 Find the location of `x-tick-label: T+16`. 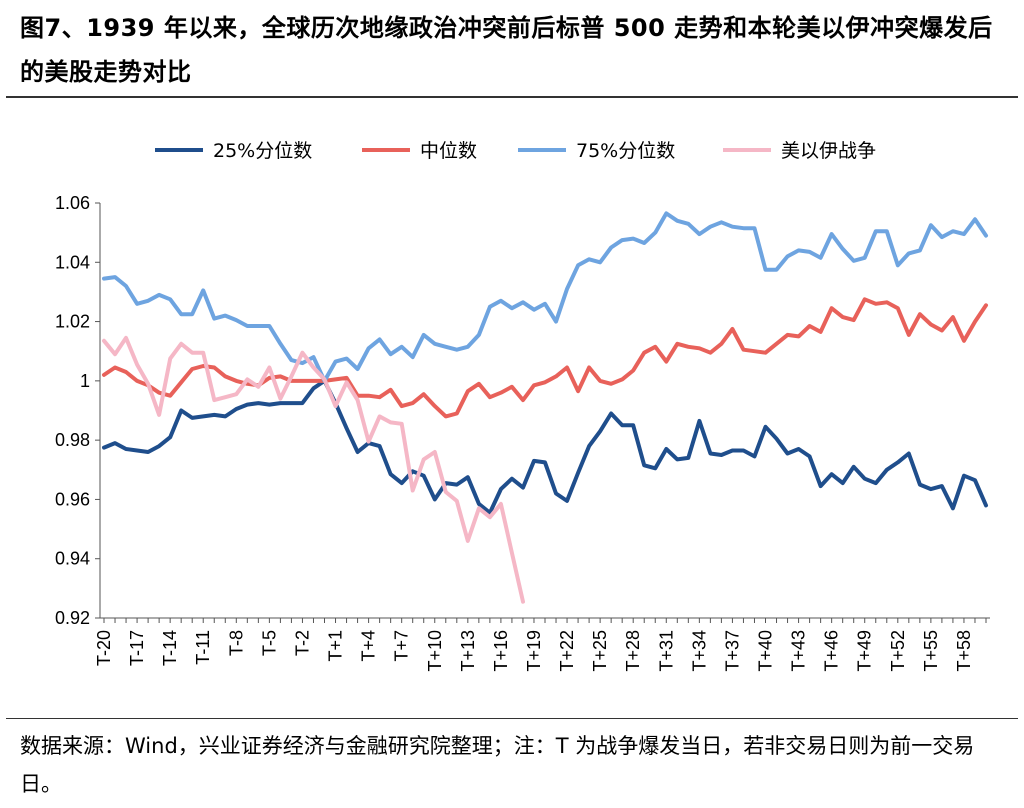

x-tick-label: T+16 is located at coordinates (501, 651).